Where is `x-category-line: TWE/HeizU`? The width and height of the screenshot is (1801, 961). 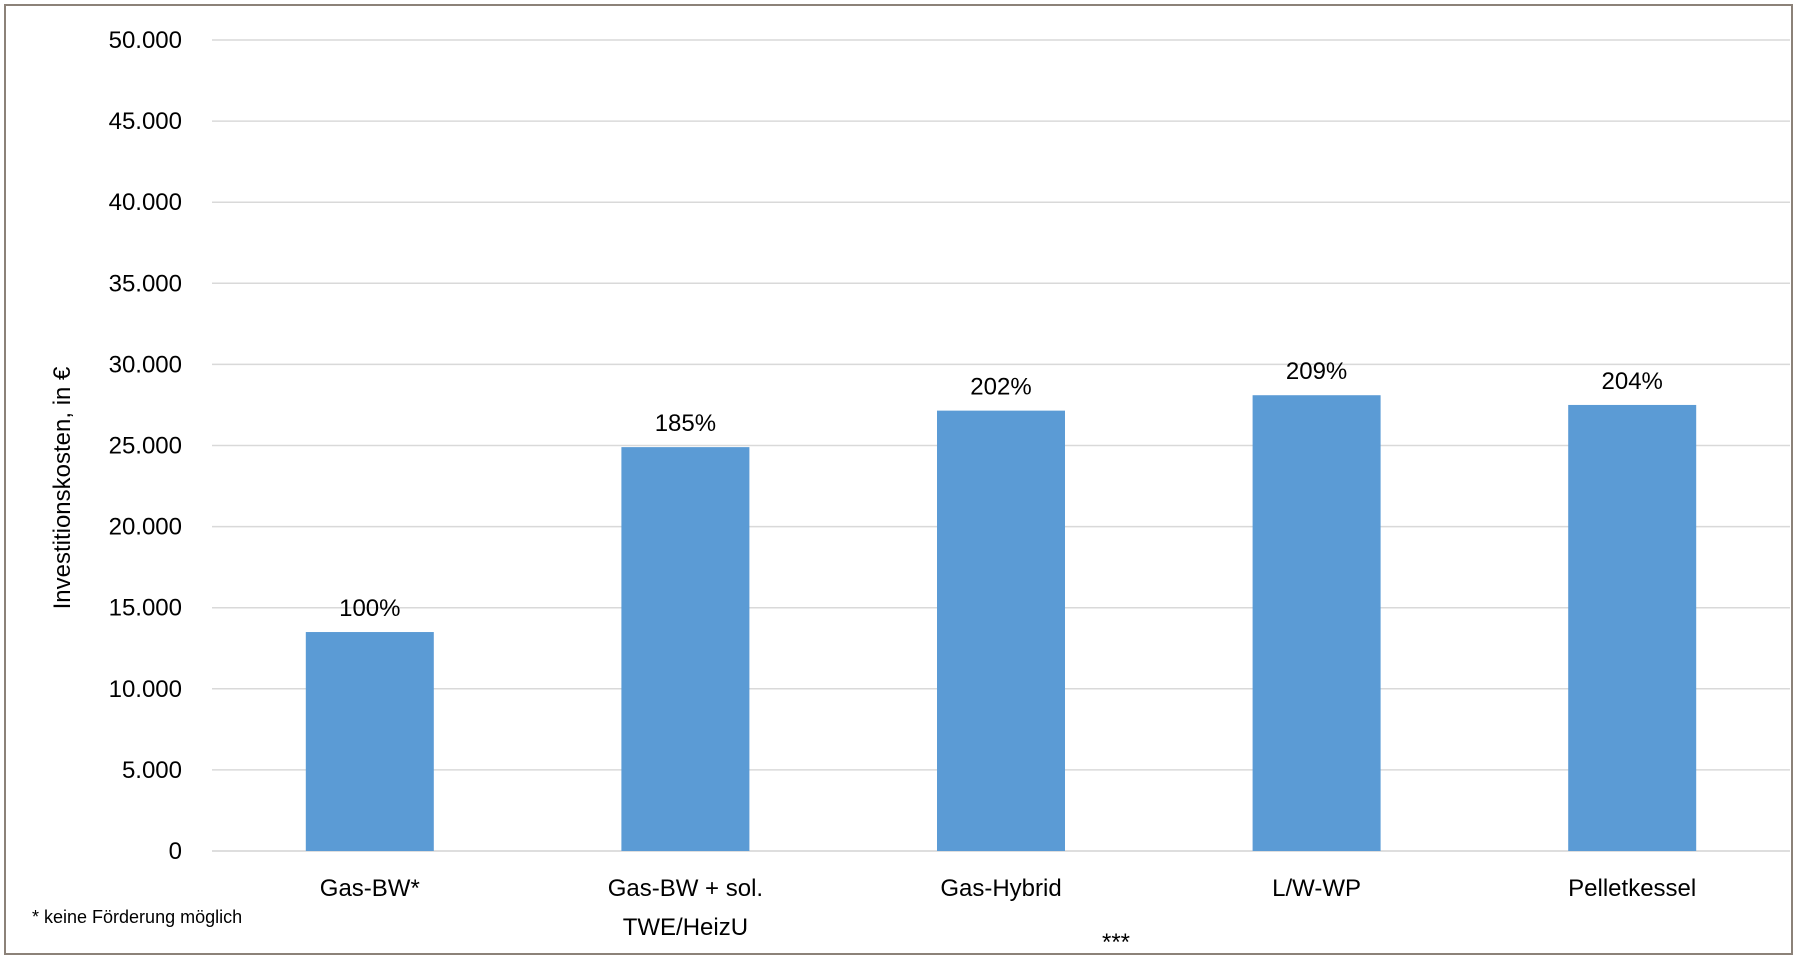 x-category-line: TWE/HeizU is located at coordinates (685, 927).